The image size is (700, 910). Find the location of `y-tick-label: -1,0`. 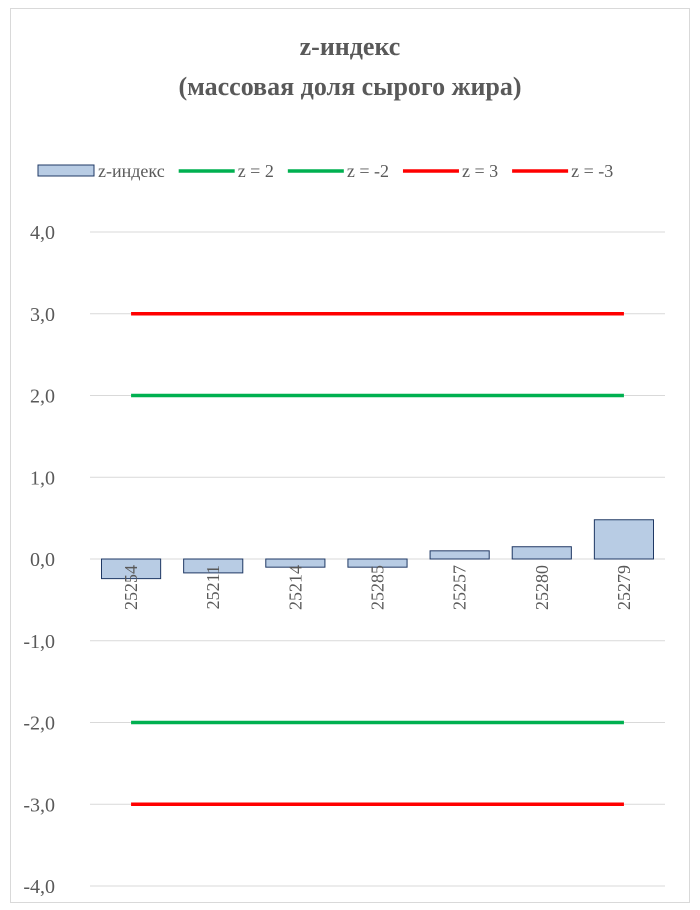

y-tick-label: -1,0 is located at coordinates (39, 642).